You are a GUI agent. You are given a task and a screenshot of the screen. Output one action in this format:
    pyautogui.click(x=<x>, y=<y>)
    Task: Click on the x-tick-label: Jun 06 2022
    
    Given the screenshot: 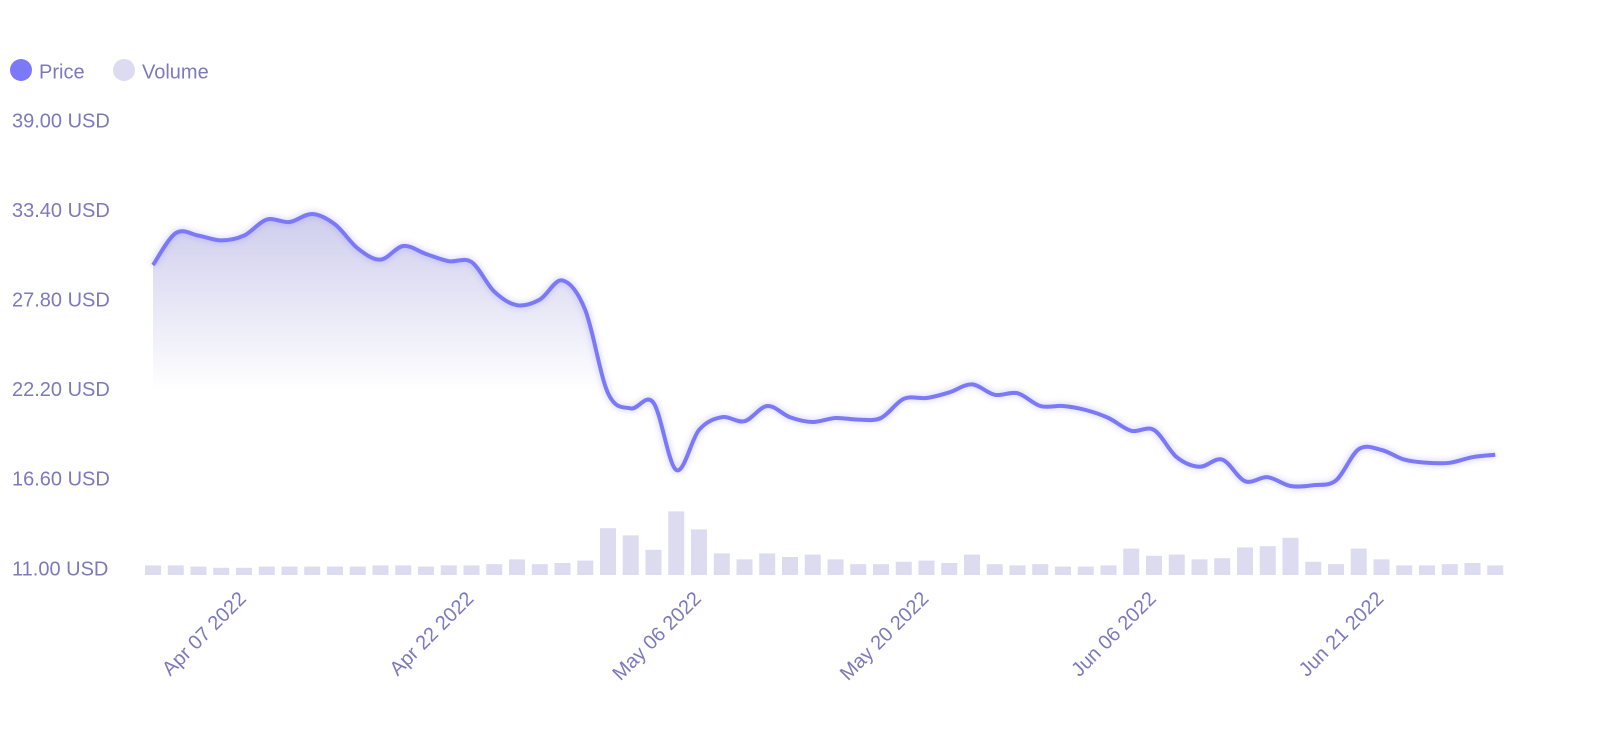 What is the action you would take?
    pyautogui.click(x=1113, y=634)
    